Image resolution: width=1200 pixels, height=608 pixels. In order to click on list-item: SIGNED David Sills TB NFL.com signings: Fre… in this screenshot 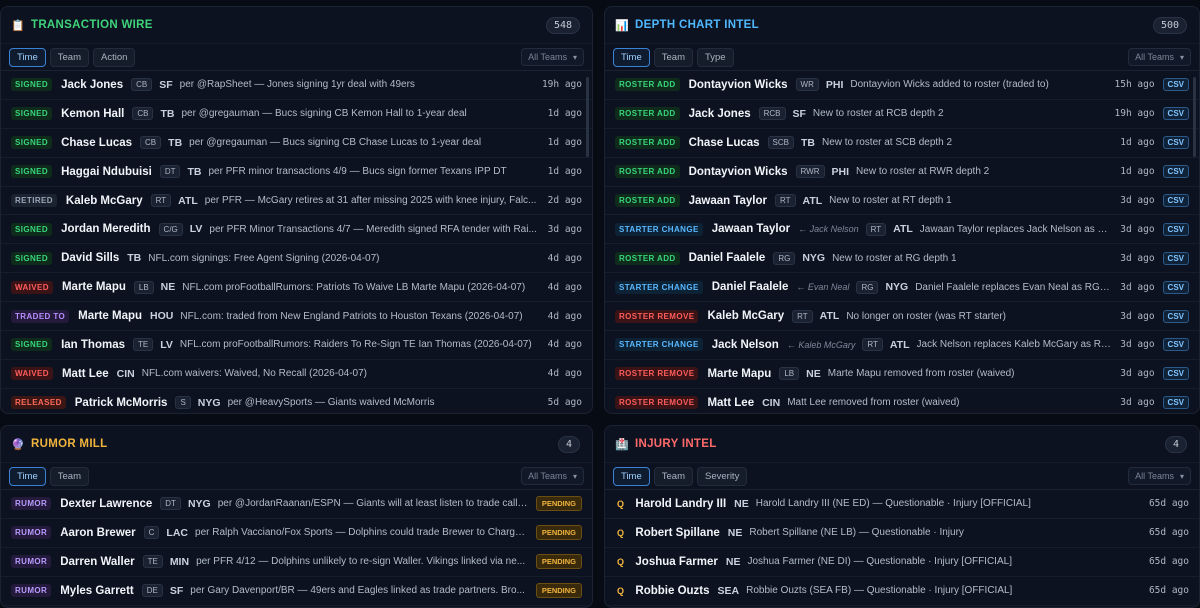, I will do `click(296, 259)`.